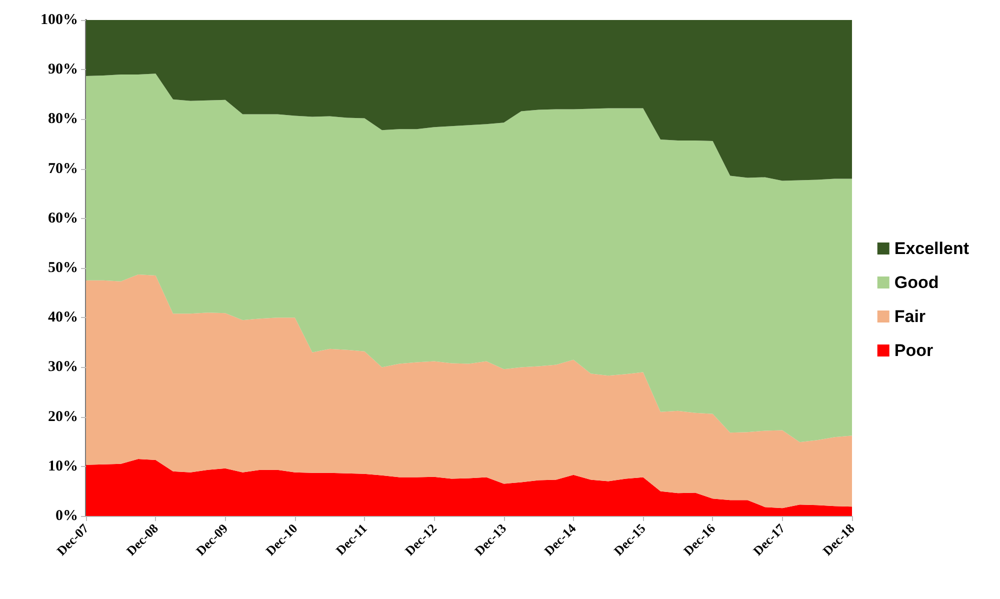 The image size is (1000, 599). What do you see at coordinates (63, 466) in the screenshot?
I see `y-tick-label: 10%` at bounding box center [63, 466].